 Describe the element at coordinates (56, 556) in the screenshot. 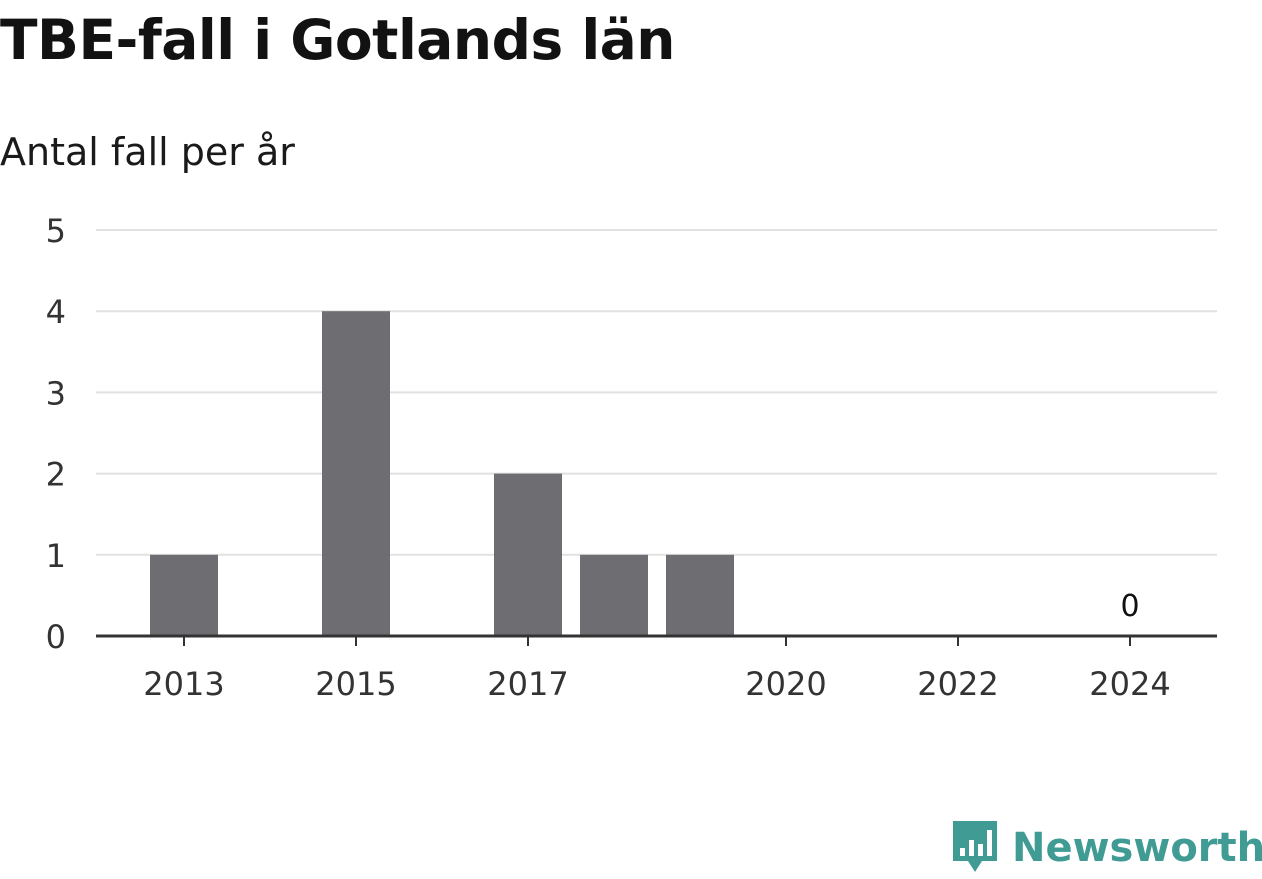

I see `y-tick-label-1: 1` at that location.